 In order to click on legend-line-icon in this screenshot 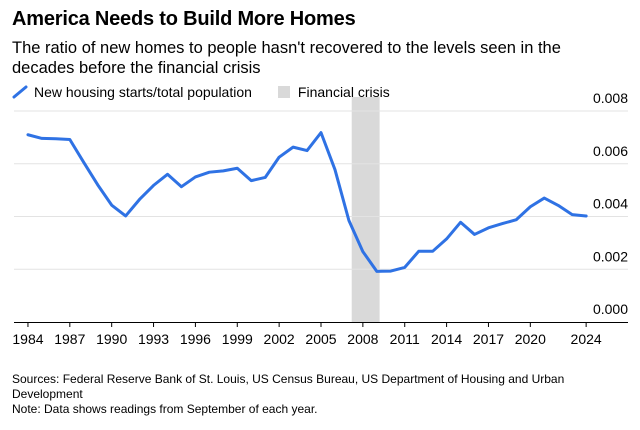, I will do `click(20, 92)`.